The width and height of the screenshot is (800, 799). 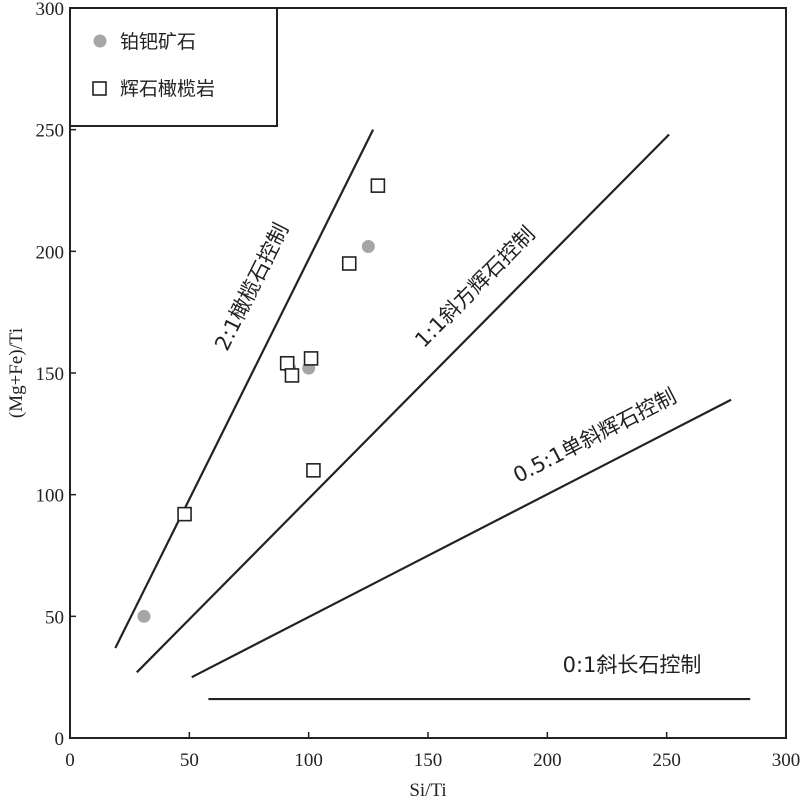 I want to click on x-tick-label: 0, so click(x=70, y=760).